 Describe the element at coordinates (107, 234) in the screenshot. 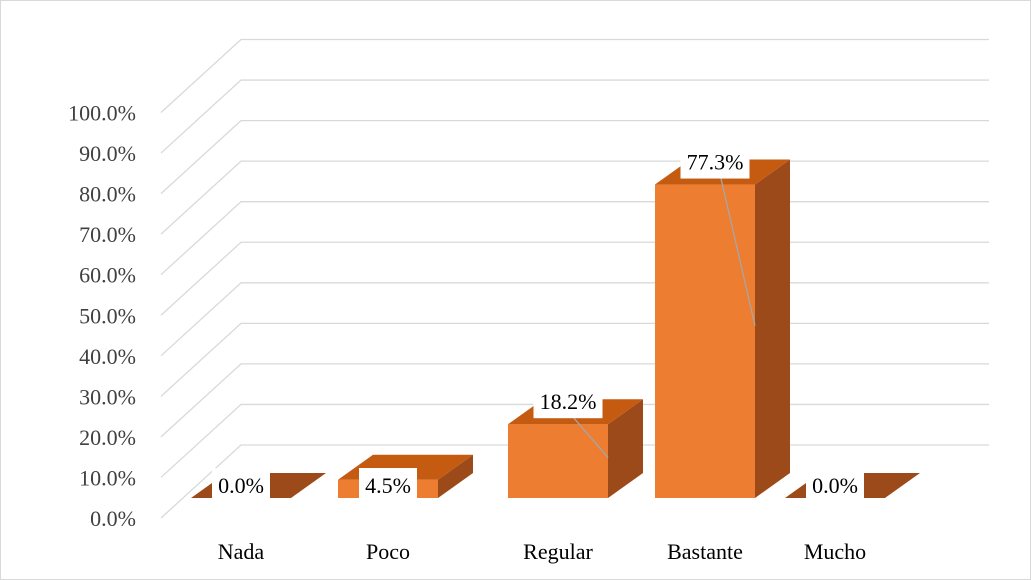

I see `y-tick-label: 70.0%` at that location.